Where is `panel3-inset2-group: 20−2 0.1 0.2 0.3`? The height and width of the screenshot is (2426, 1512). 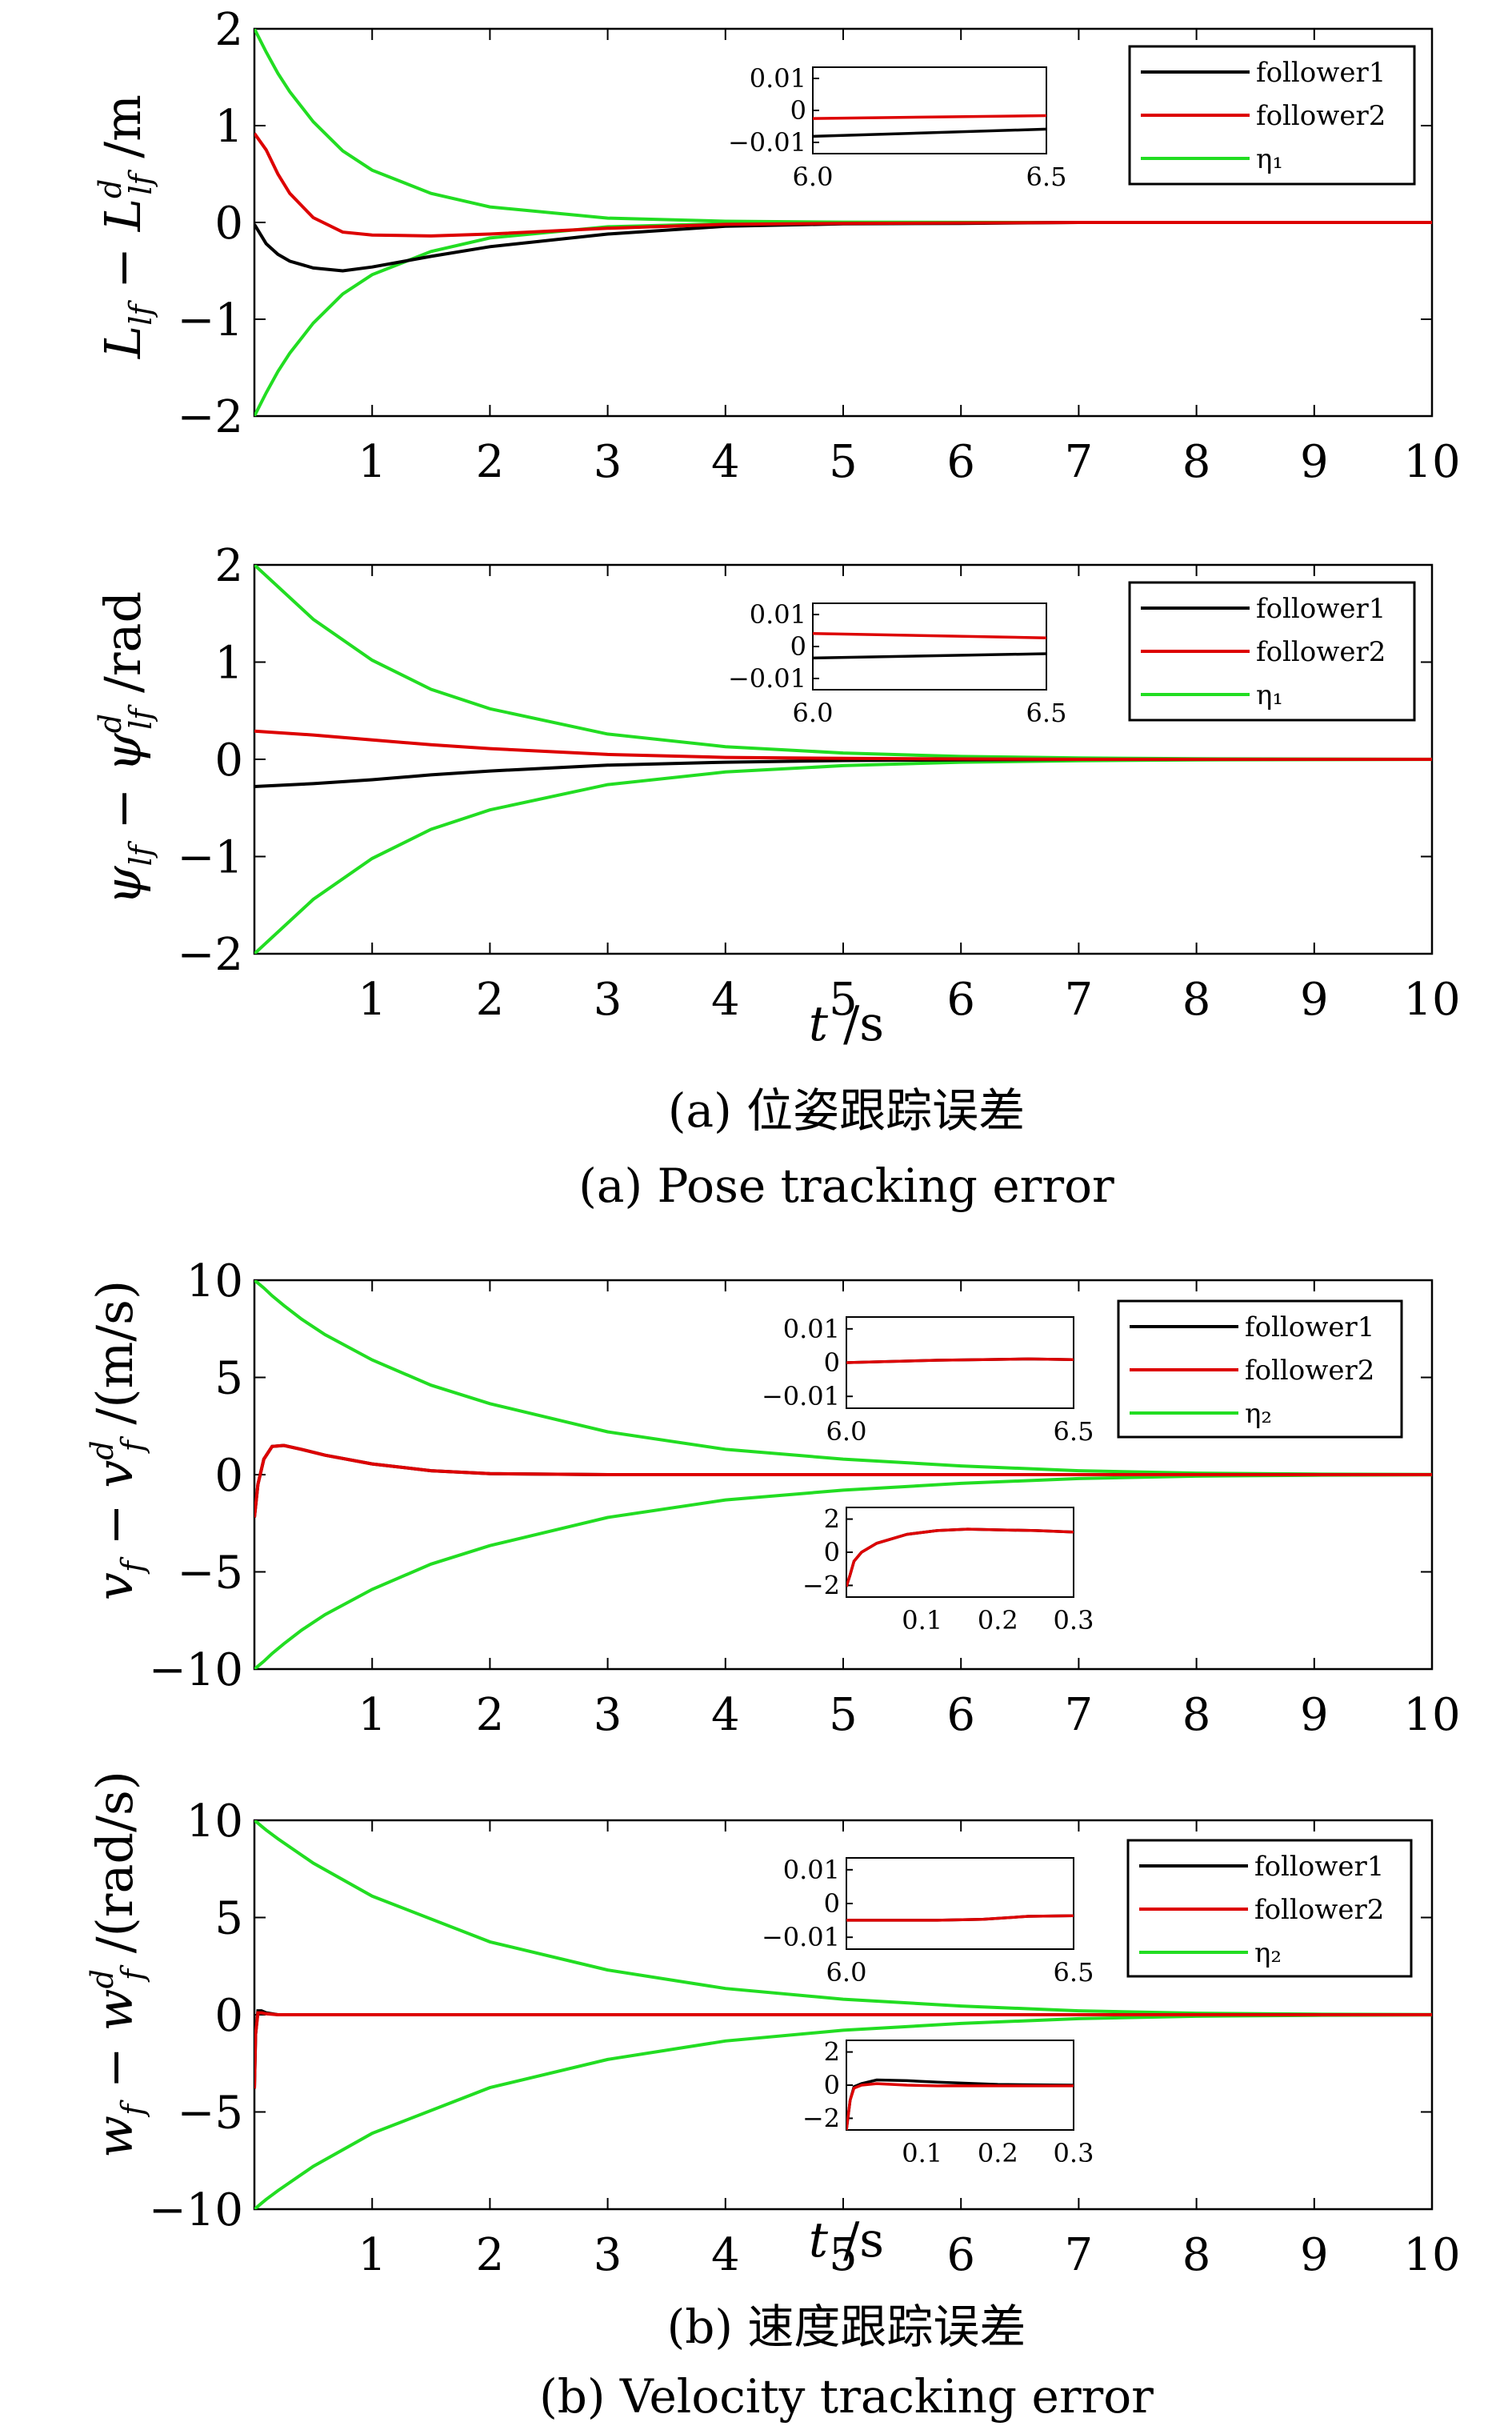 panel3-inset2-group: 20−2 0.1 0.2 0.3 is located at coordinates (948, 1569).